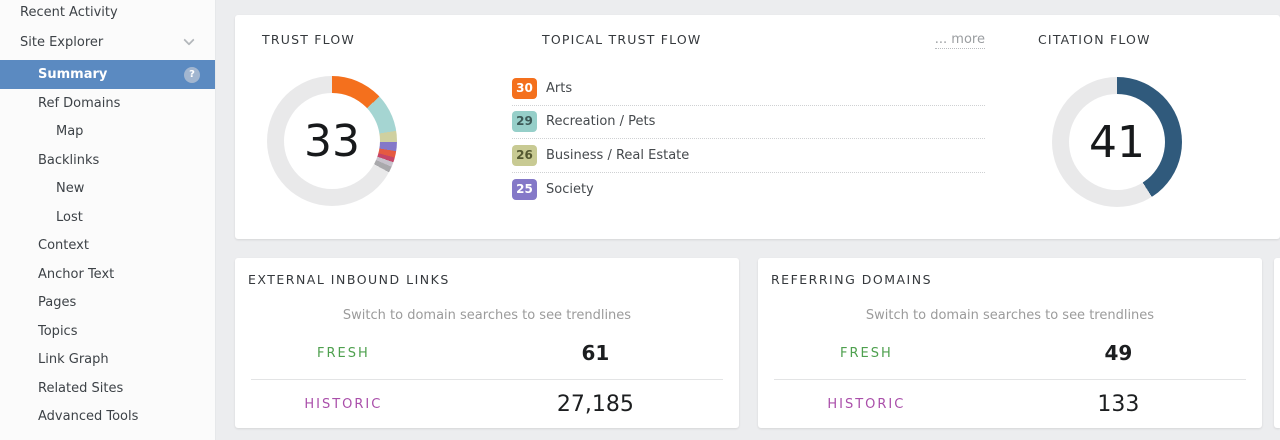 The height and width of the screenshot is (440, 1280). Describe the element at coordinates (79, 103) in the screenshot. I see `sidebar-item-label: Ref Domains` at that location.